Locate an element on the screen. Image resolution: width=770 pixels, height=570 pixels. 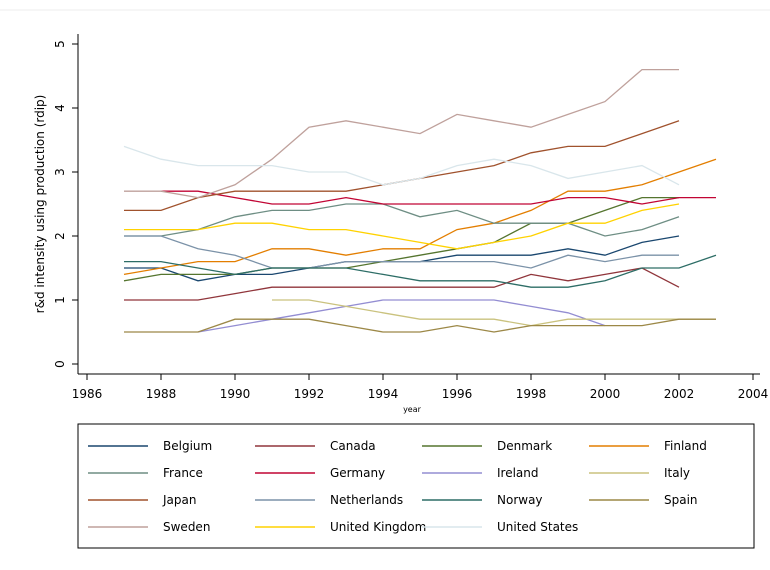
legend-label: Finland is located at coordinates (685, 446).